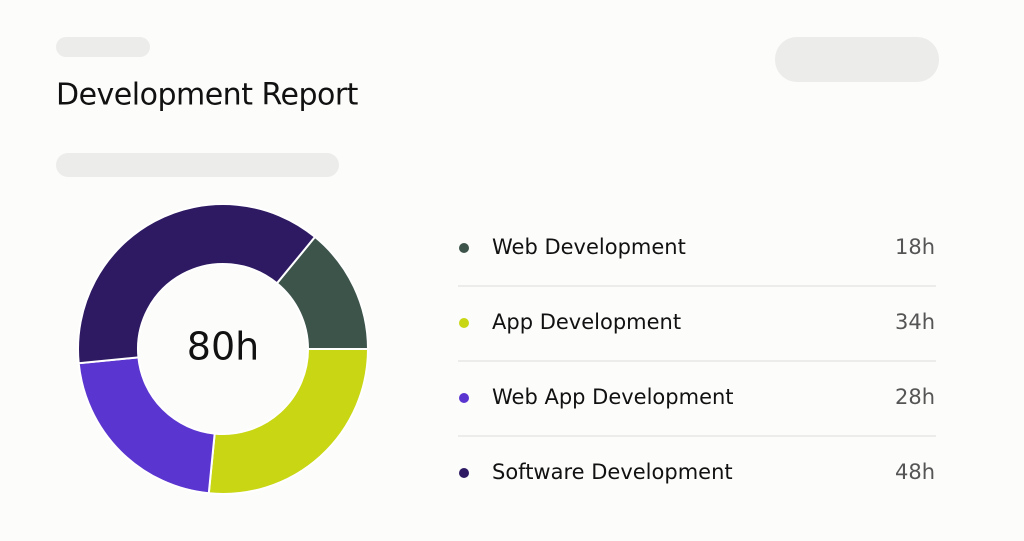 Image resolution: width=1024 pixels, height=541 pixels. I want to click on center-label: 80h, so click(223, 347).